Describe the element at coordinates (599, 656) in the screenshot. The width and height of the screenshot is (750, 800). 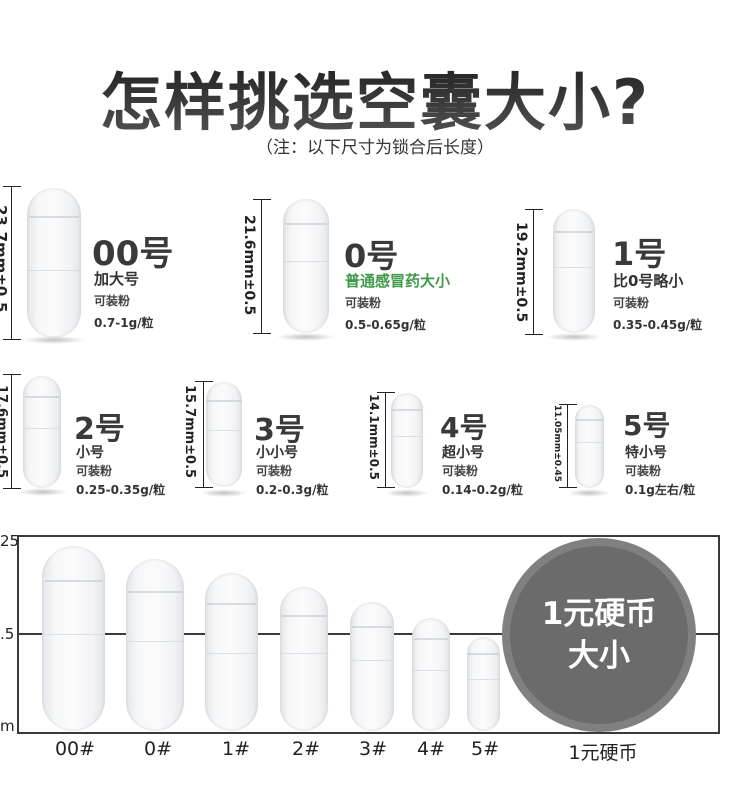
I see `coin-text-line2: 大小` at that location.